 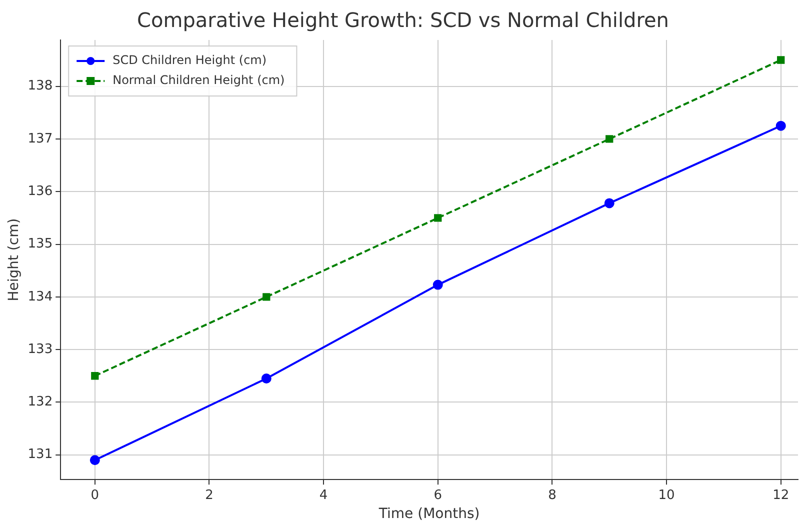 What do you see at coordinates (40, 138) in the screenshot?
I see `y-tick-label: 137` at bounding box center [40, 138].